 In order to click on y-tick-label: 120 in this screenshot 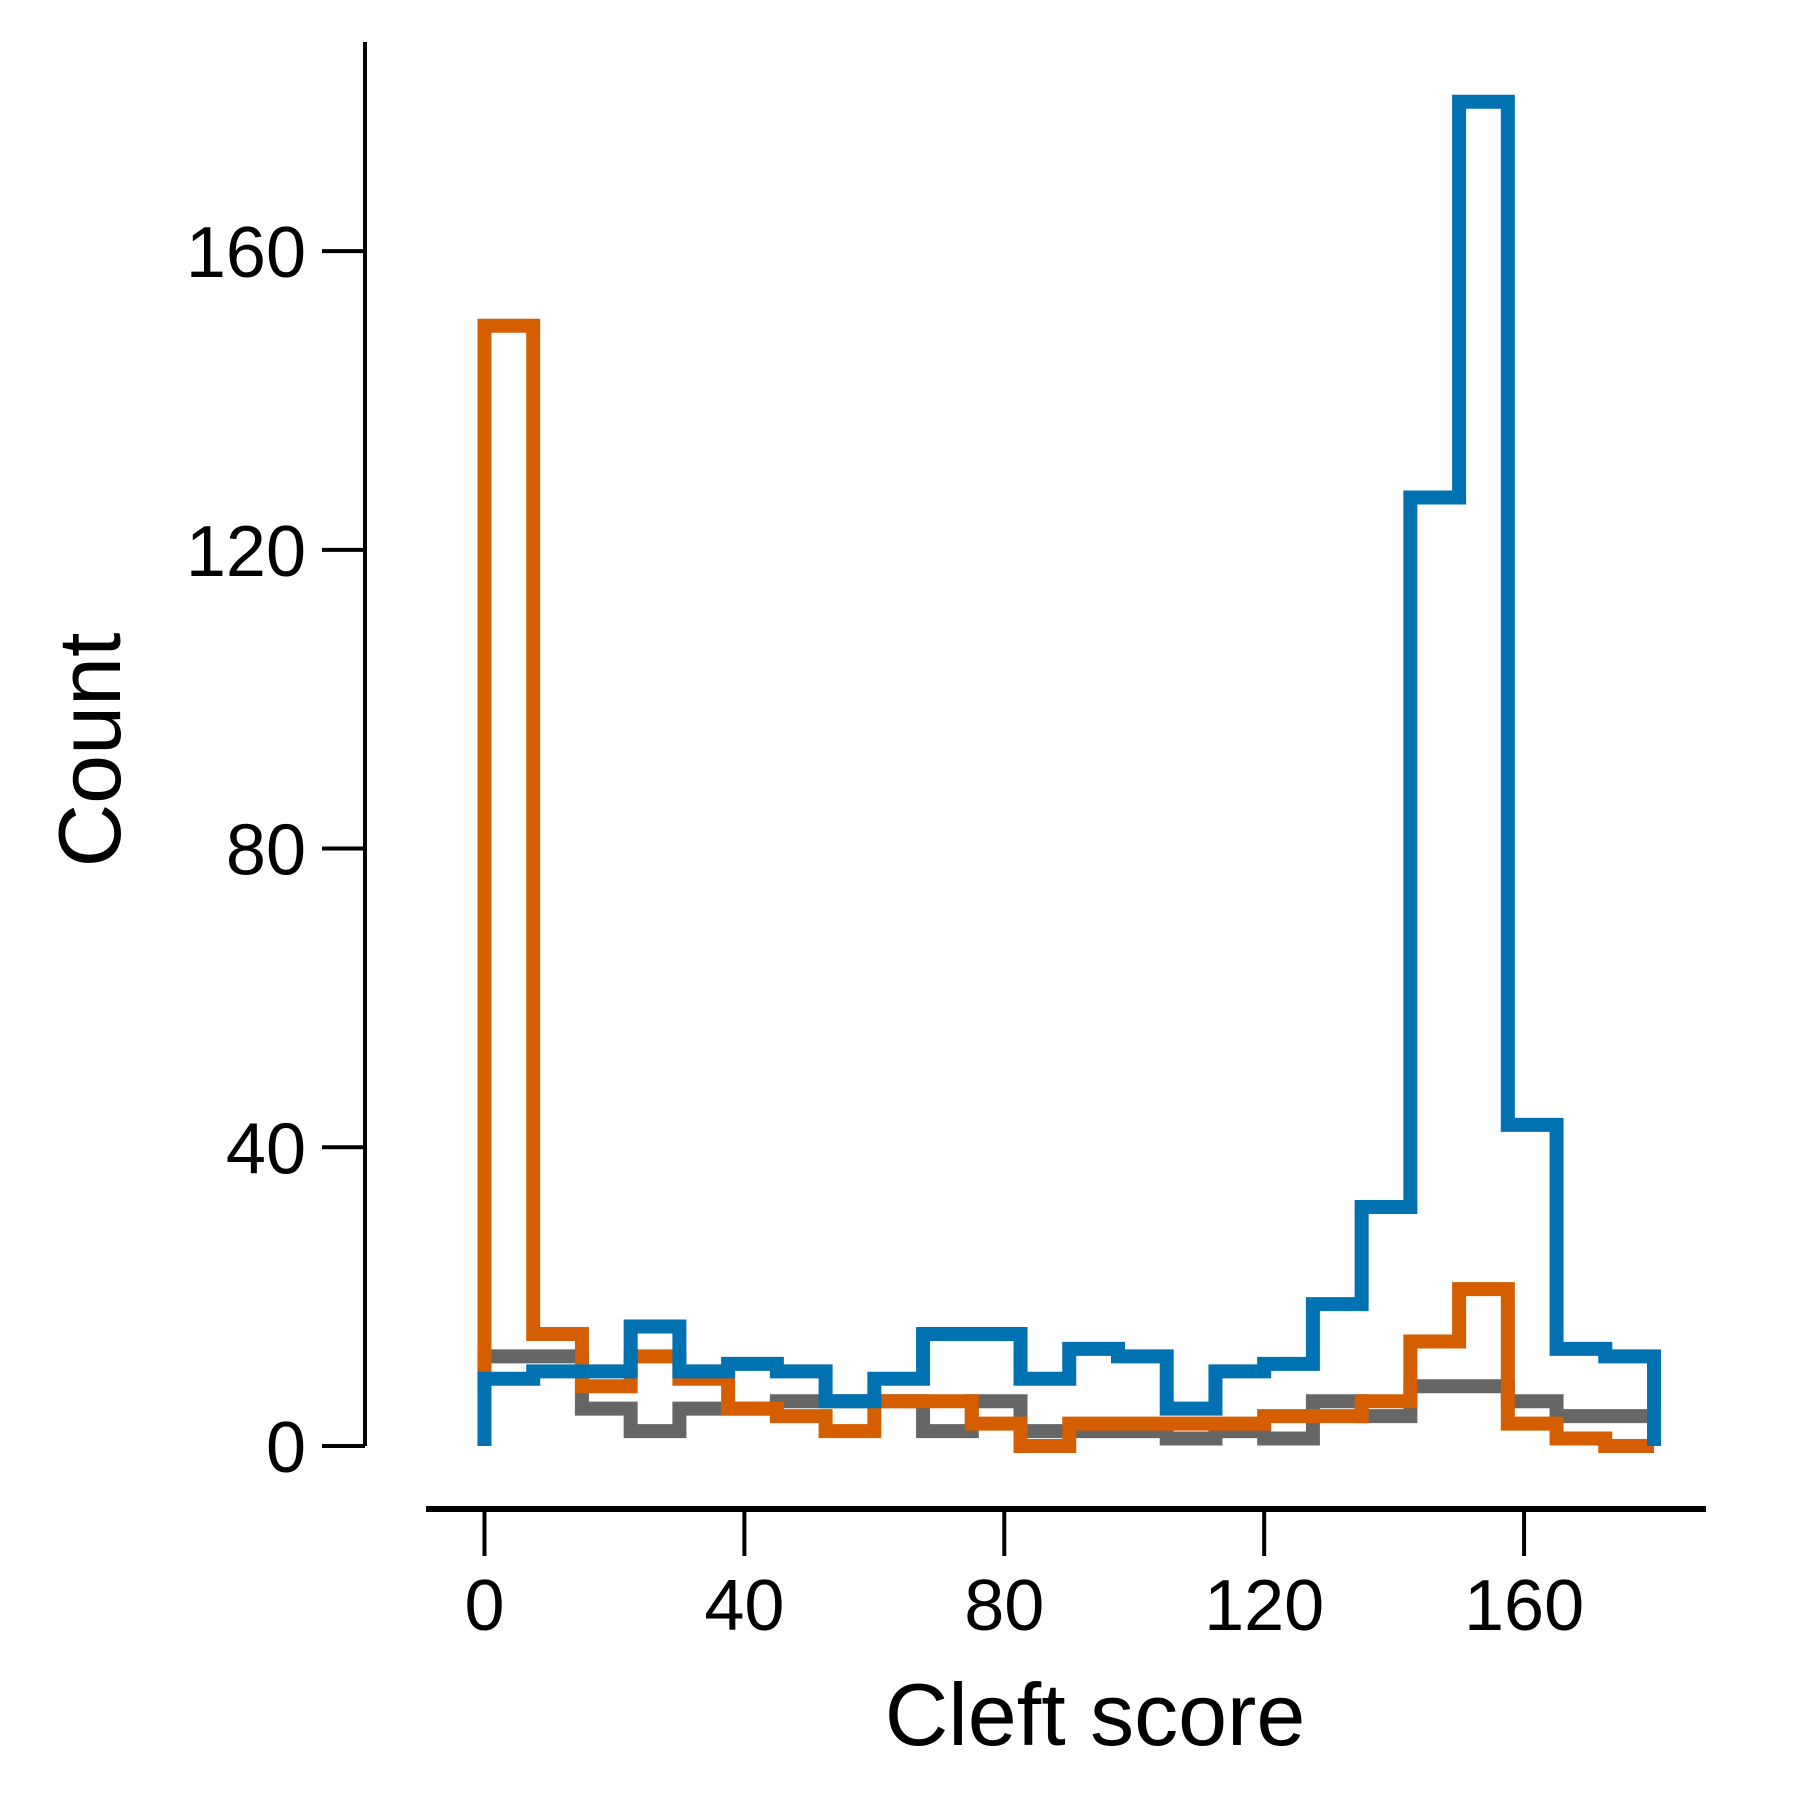, I will do `click(246, 552)`.